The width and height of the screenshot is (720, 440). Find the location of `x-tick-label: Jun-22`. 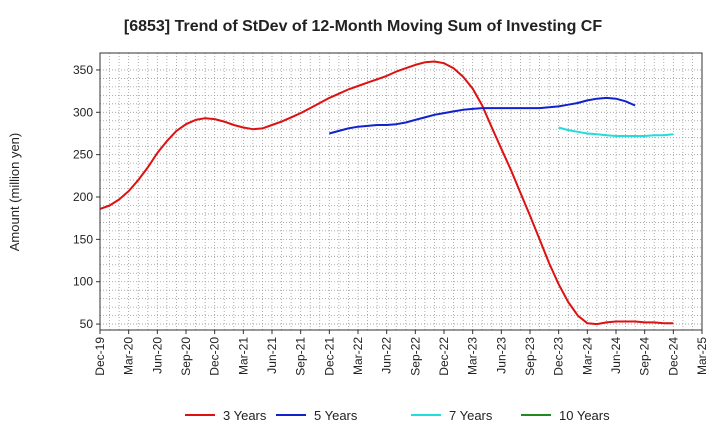

x-tick-label: Jun-22 is located at coordinates (387, 355).